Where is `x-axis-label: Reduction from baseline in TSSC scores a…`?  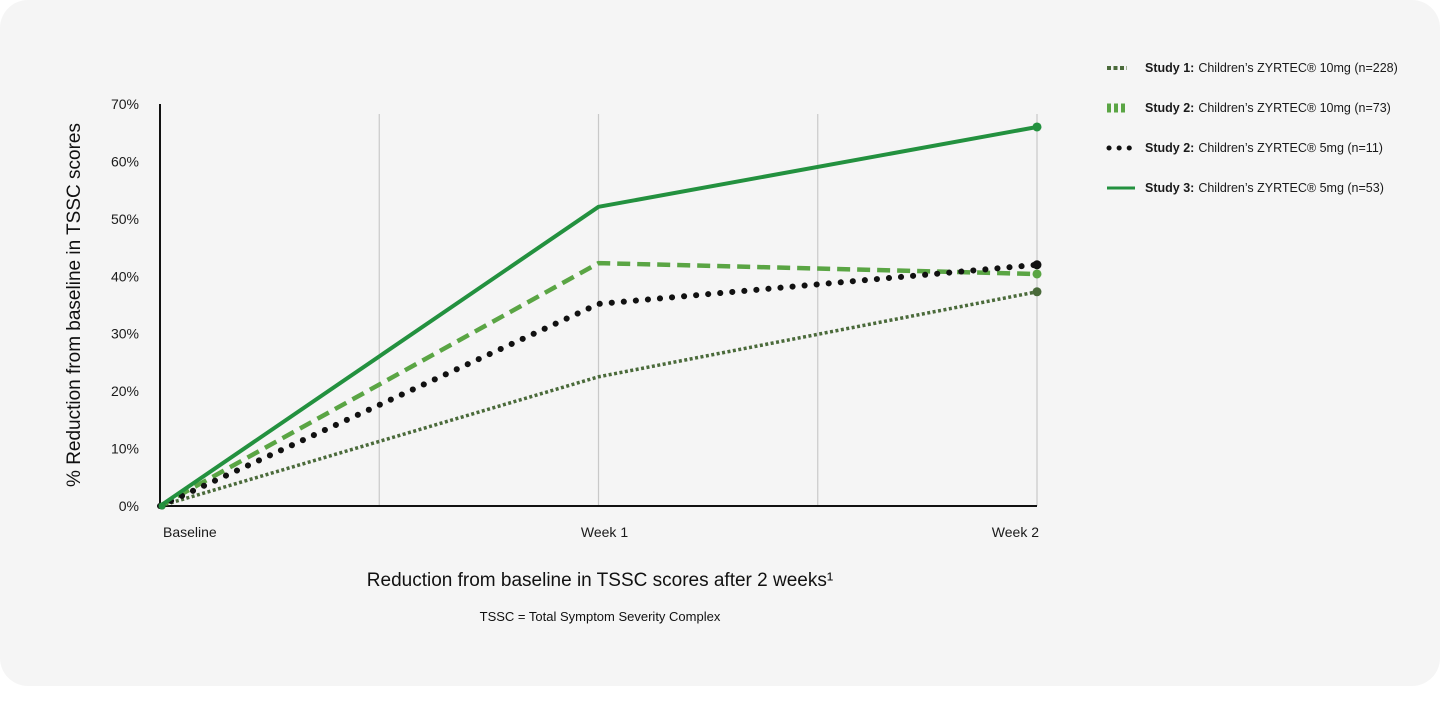 x-axis-label: Reduction from baseline in TSSC scores a… is located at coordinates (600, 580).